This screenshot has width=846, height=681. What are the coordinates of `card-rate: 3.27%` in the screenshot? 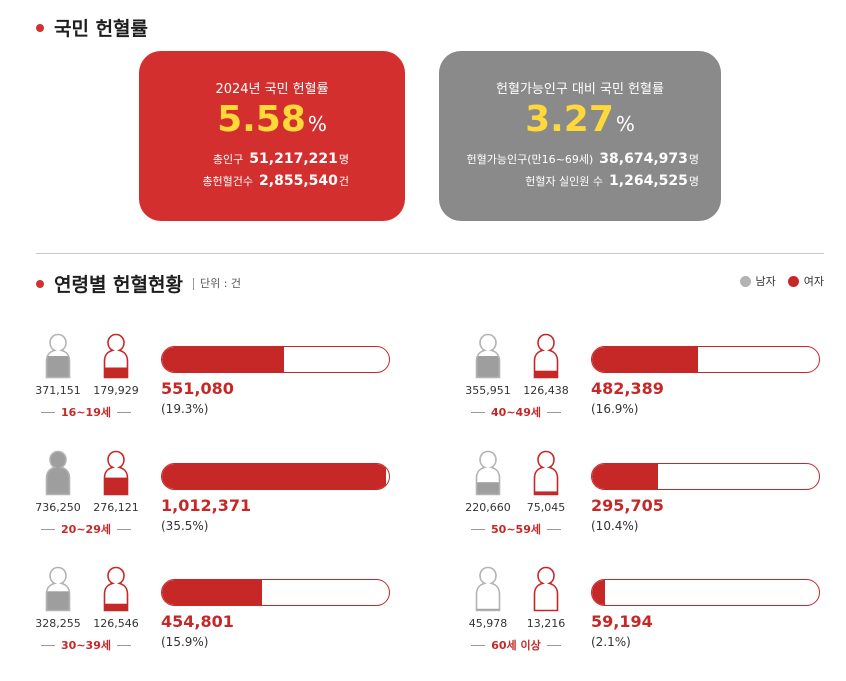 It's located at (580, 122).